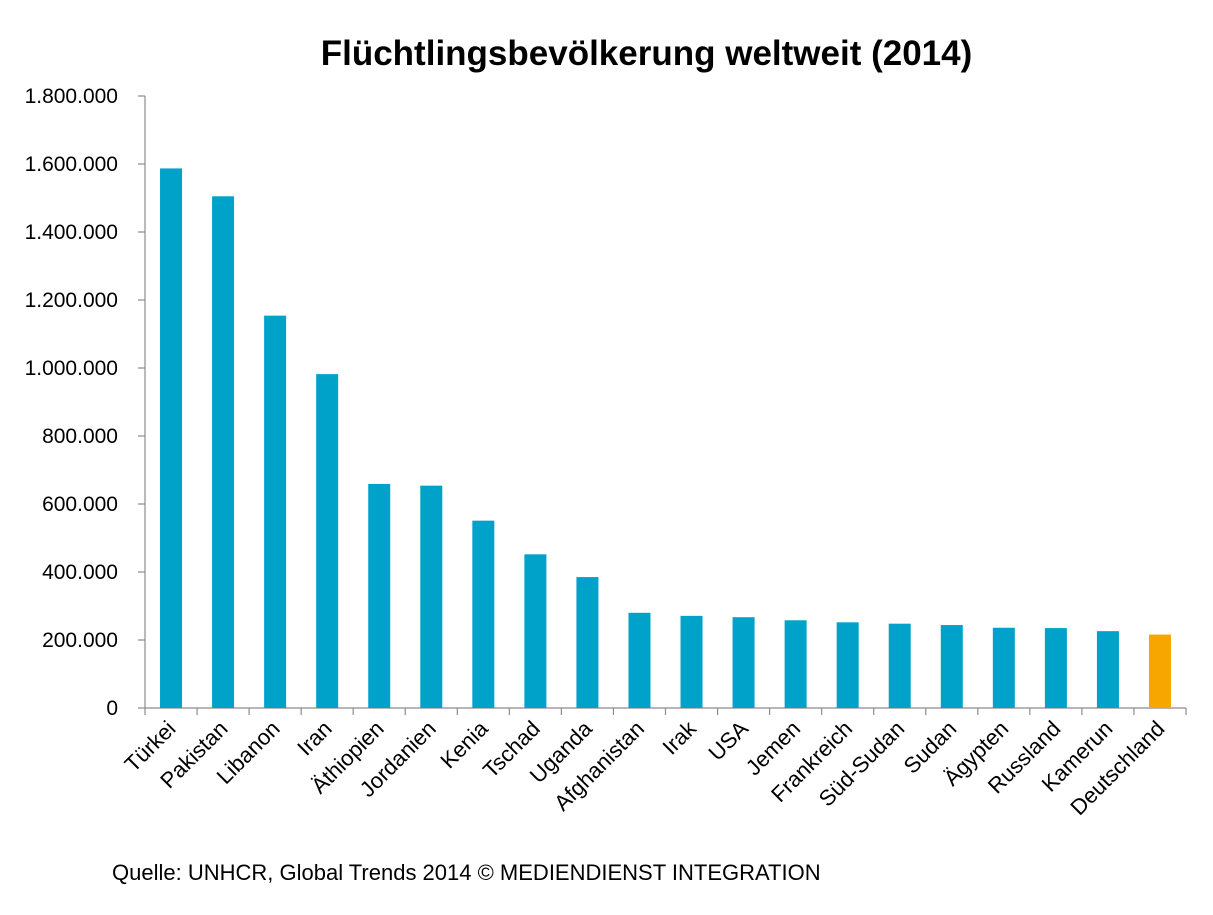 The width and height of the screenshot is (1213, 915). Describe the element at coordinates (80, 504) in the screenshot. I see `y-tick-label: 600.000` at that location.